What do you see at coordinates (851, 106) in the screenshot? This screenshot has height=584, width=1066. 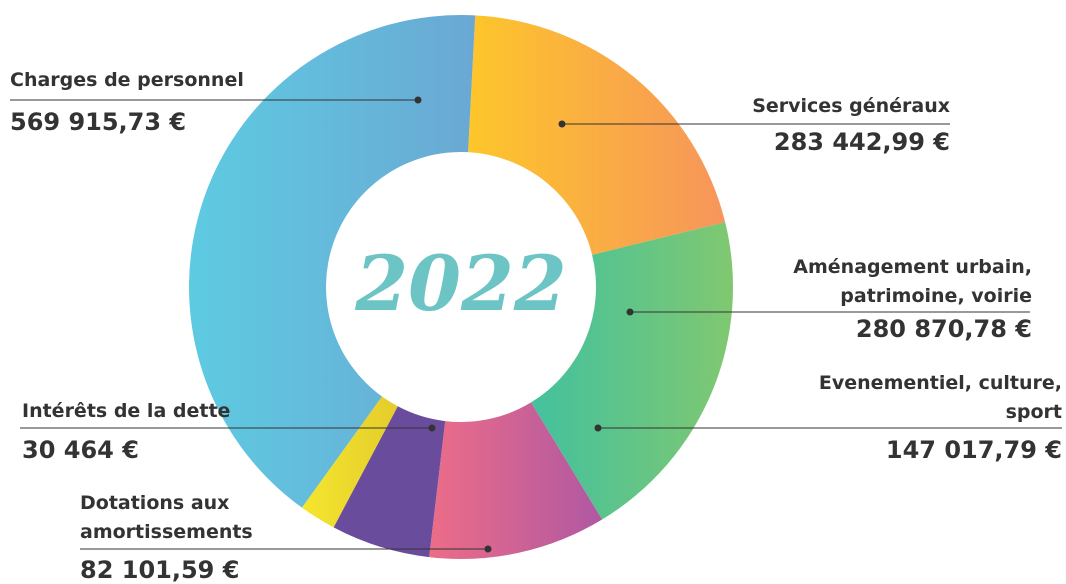 I see `slice-label: Services généraux` at bounding box center [851, 106].